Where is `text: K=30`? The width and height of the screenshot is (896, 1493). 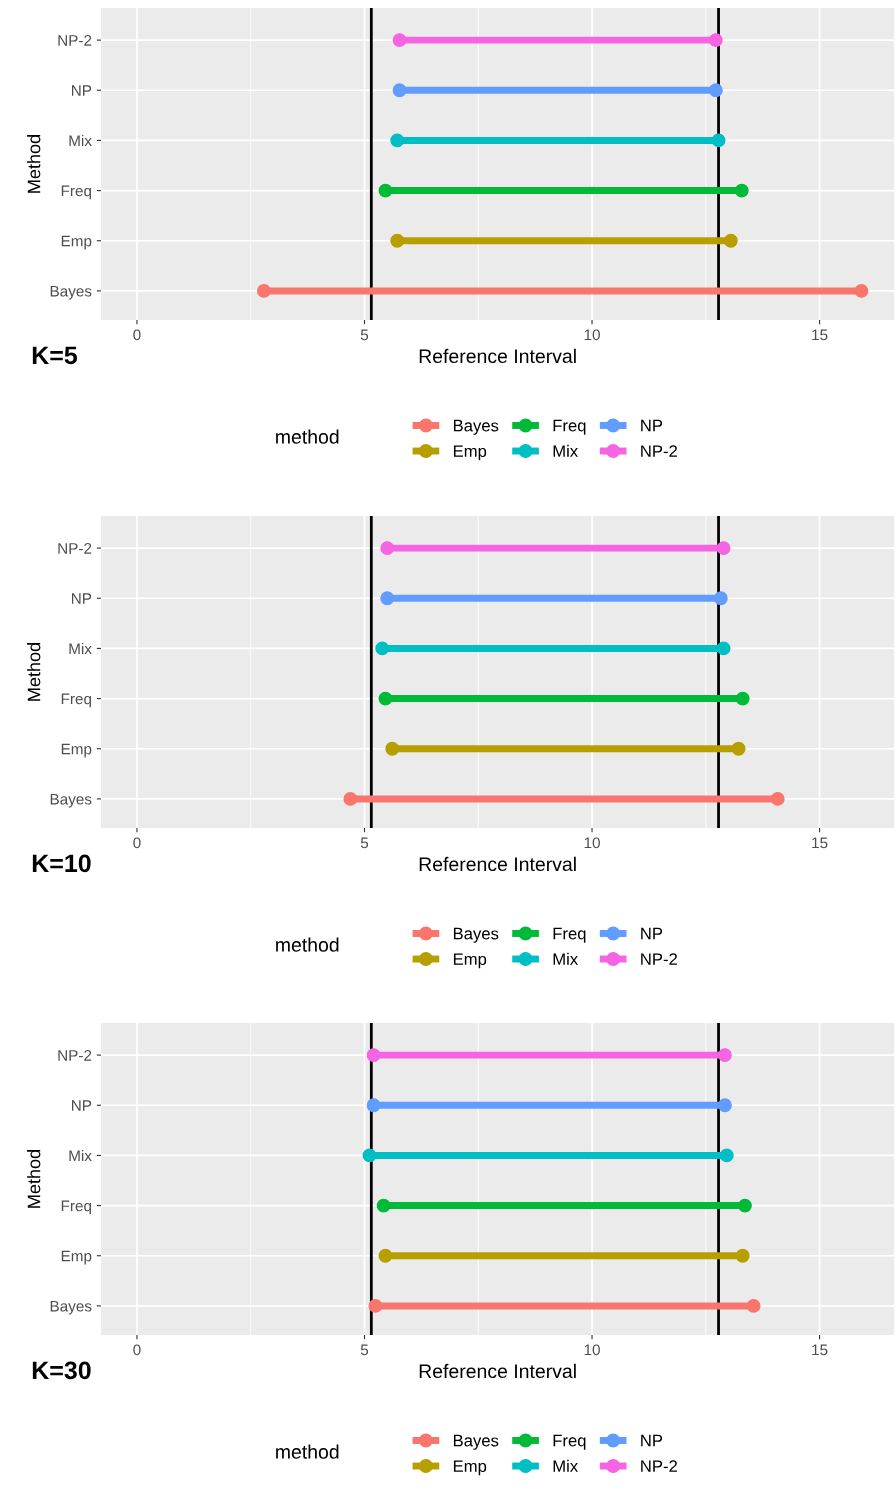 text: K=30 is located at coordinates (61, 1370).